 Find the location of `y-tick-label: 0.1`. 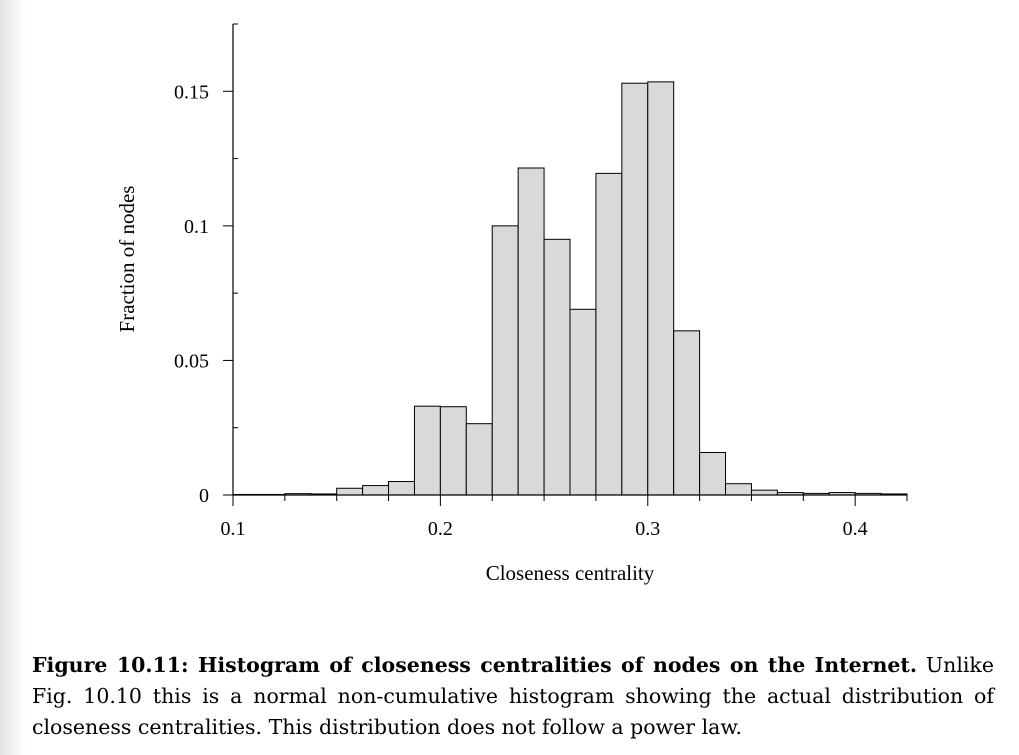

y-tick-label: 0.1 is located at coordinates (196, 227).